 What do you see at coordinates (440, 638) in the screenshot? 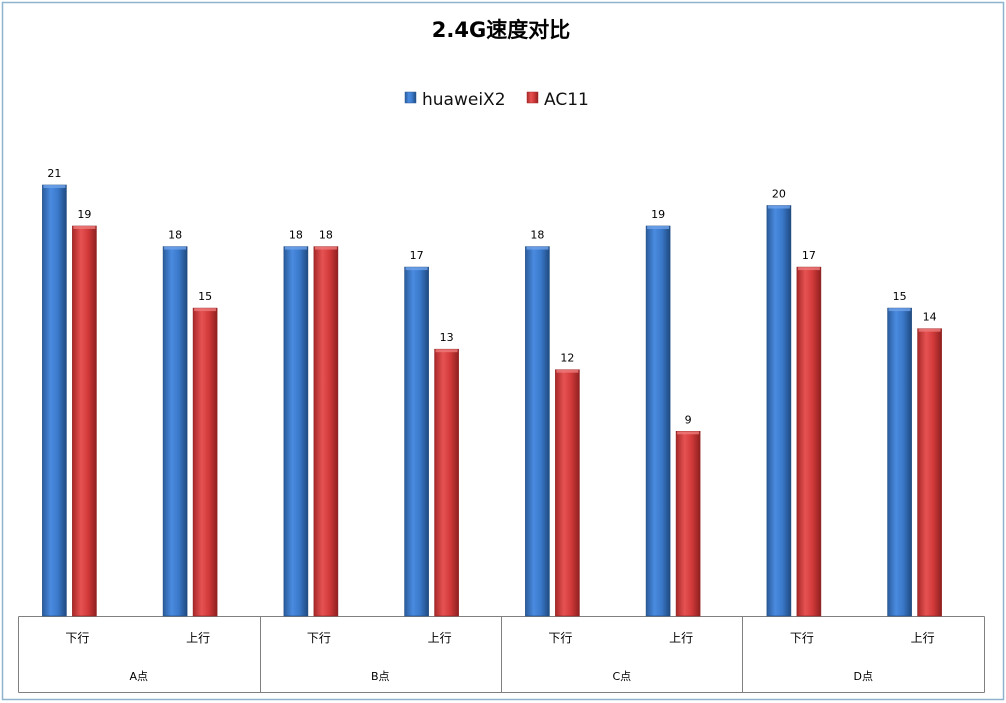
I see `tick-label-3: 上行` at bounding box center [440, 638].